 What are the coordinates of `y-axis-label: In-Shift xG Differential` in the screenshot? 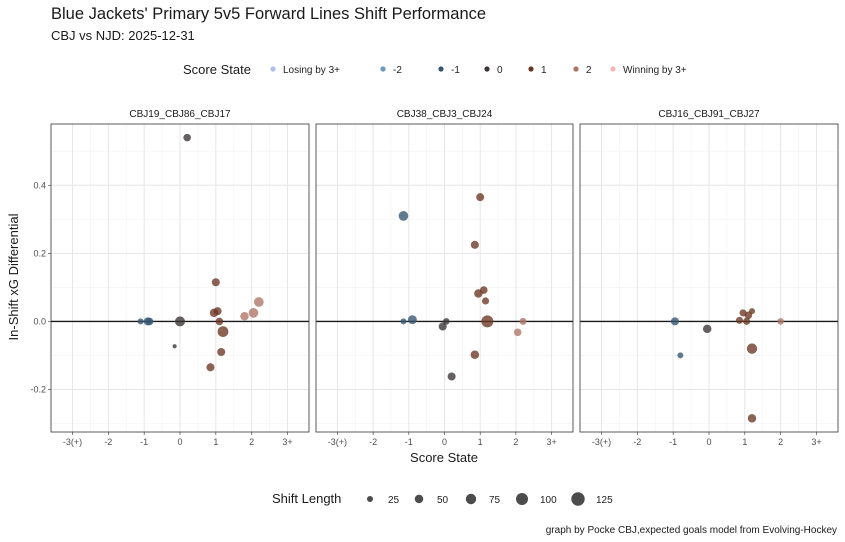 It's located at (13, 276).